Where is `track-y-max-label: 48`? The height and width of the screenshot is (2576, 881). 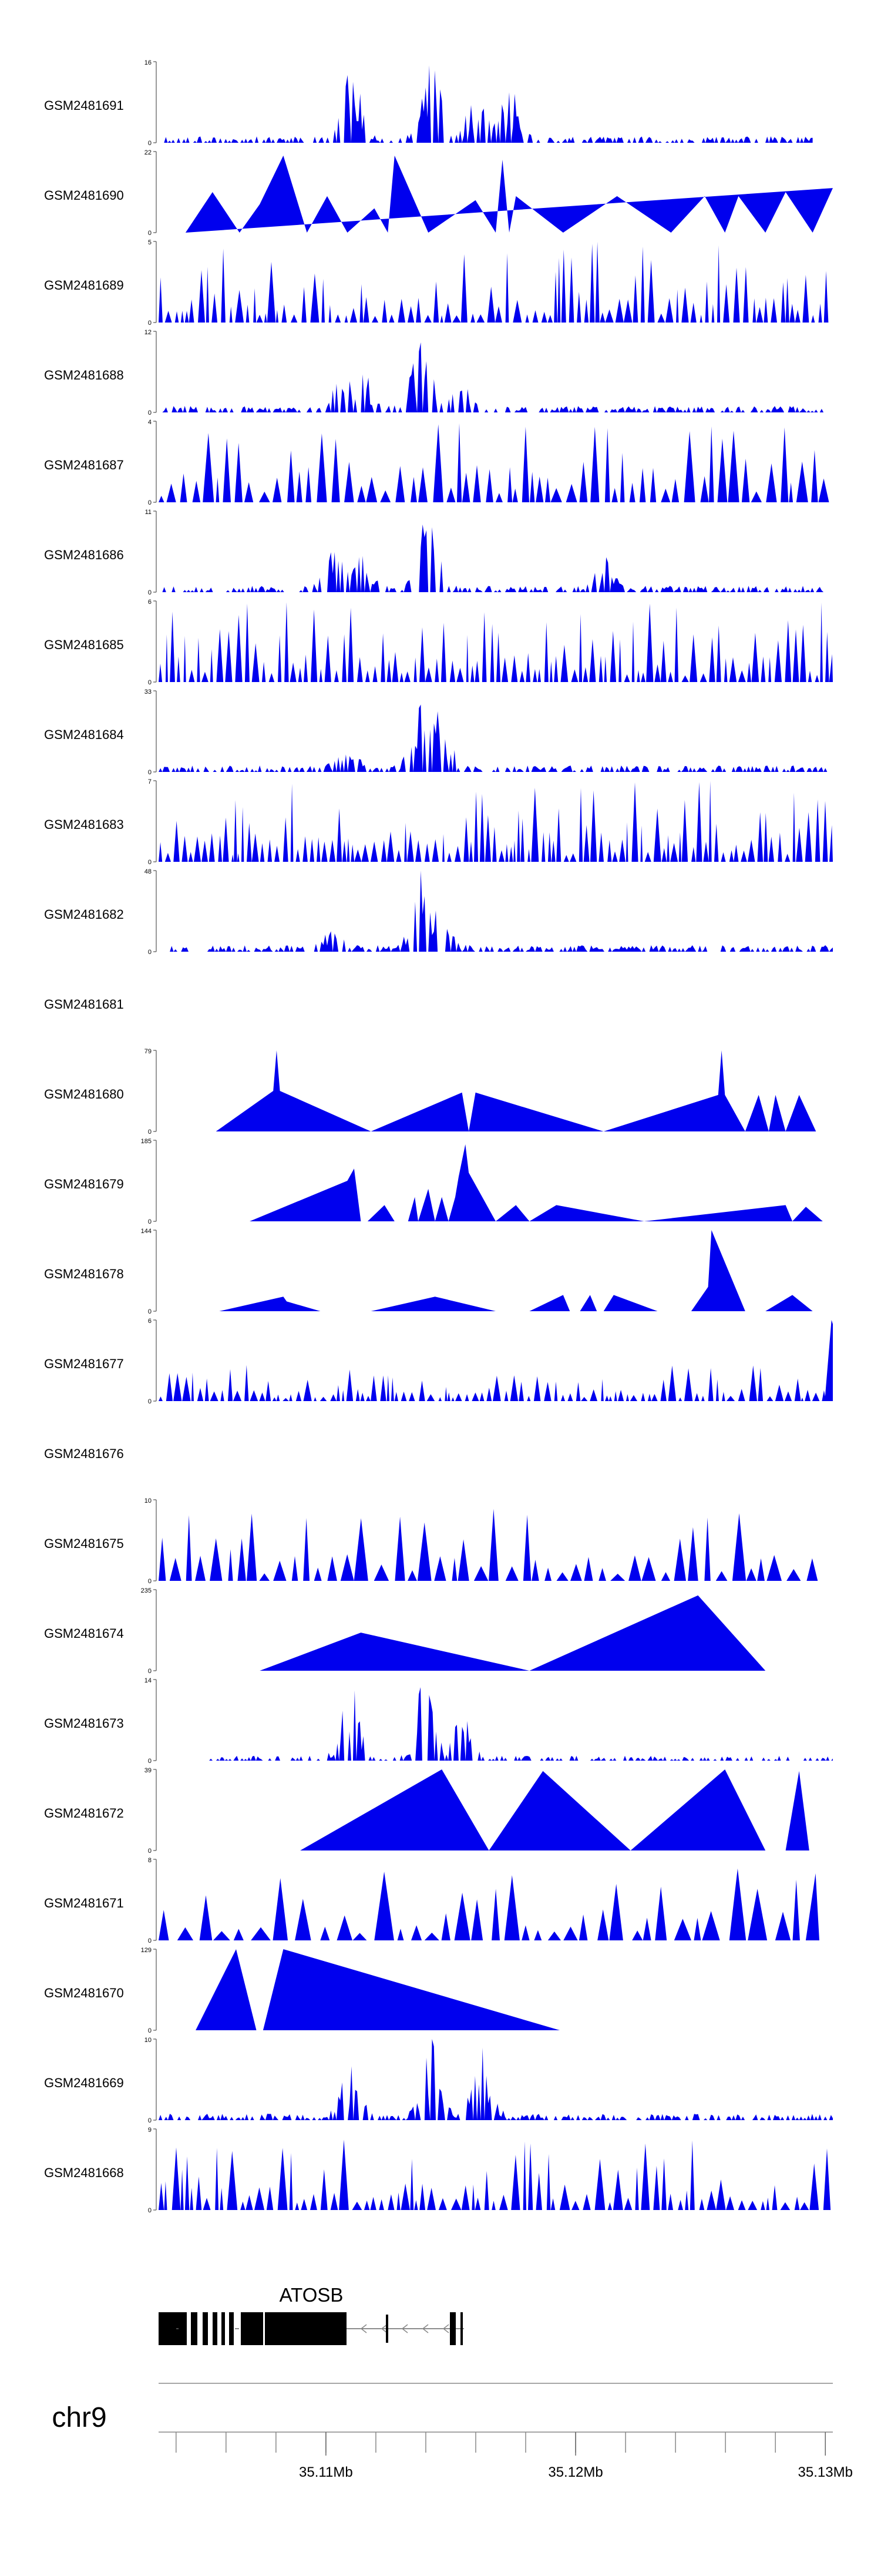
track-y-max-label: 48 is located at coordinates (148, 871).